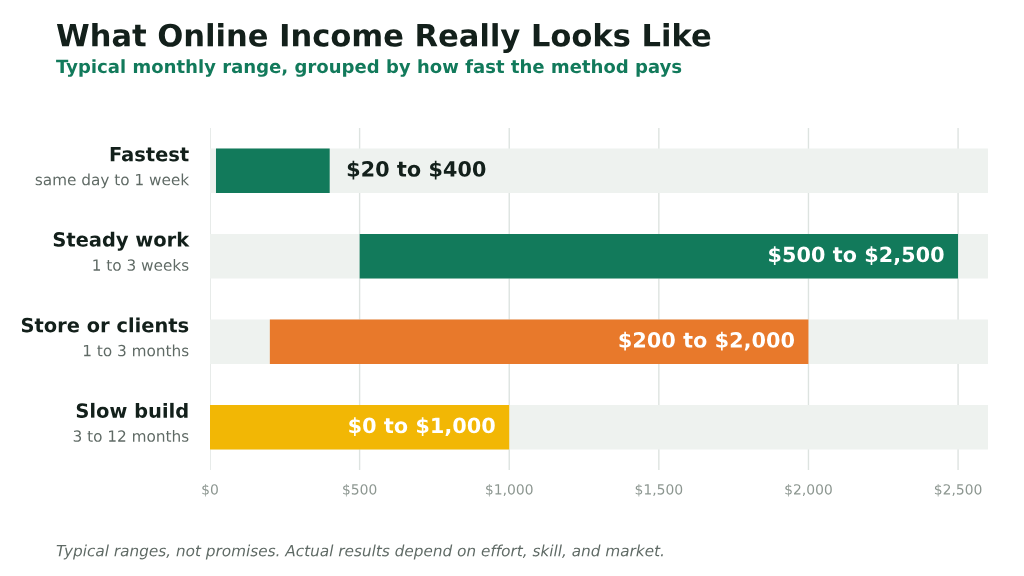  Describe the element at coordinates (383, 38) in the screenshot. I see `chart-title: What Online Income Really Looks Like` at that location.